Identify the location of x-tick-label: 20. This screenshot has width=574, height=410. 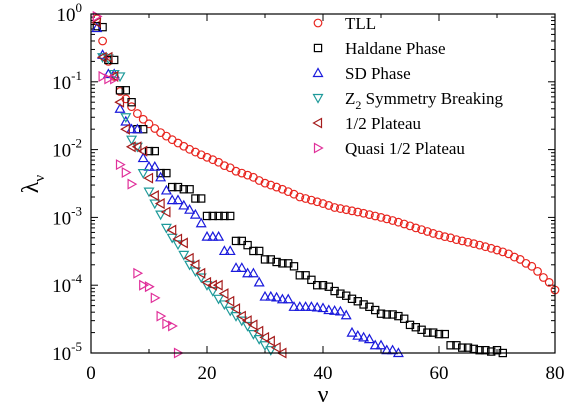
(207, 373).